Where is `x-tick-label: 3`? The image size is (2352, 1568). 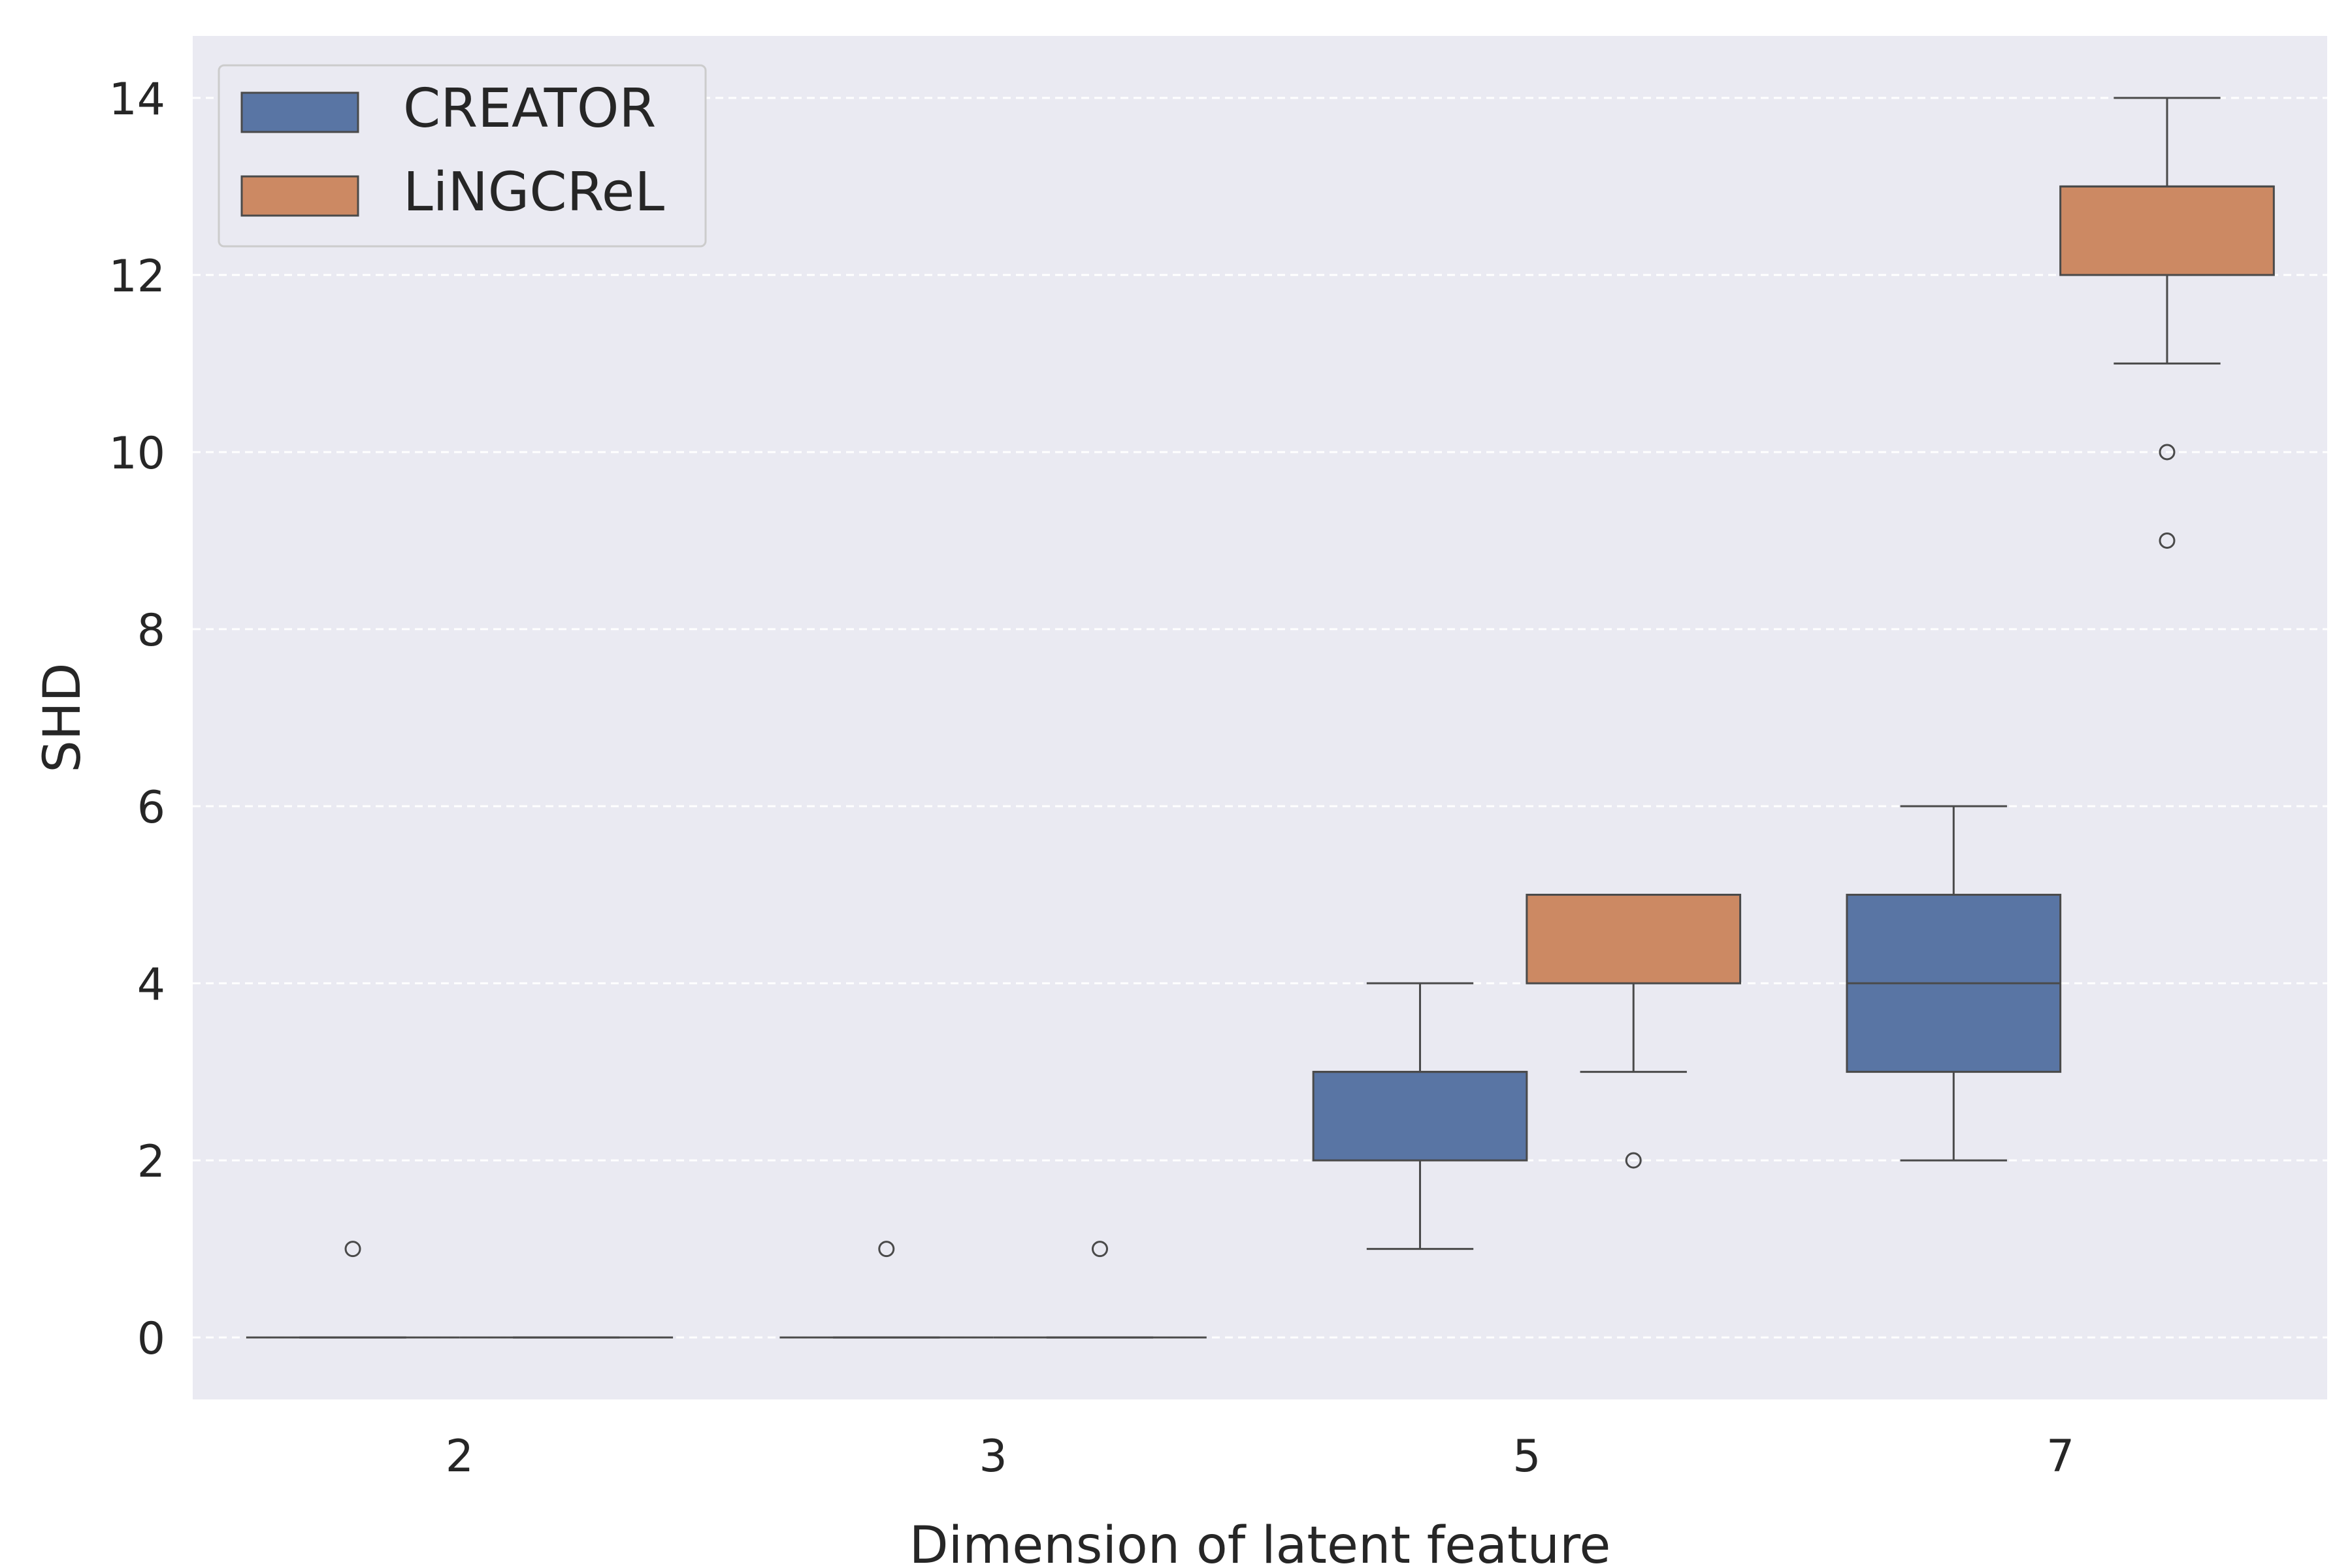 x-tick-label: 3 is located at coordinates (993, 1456).